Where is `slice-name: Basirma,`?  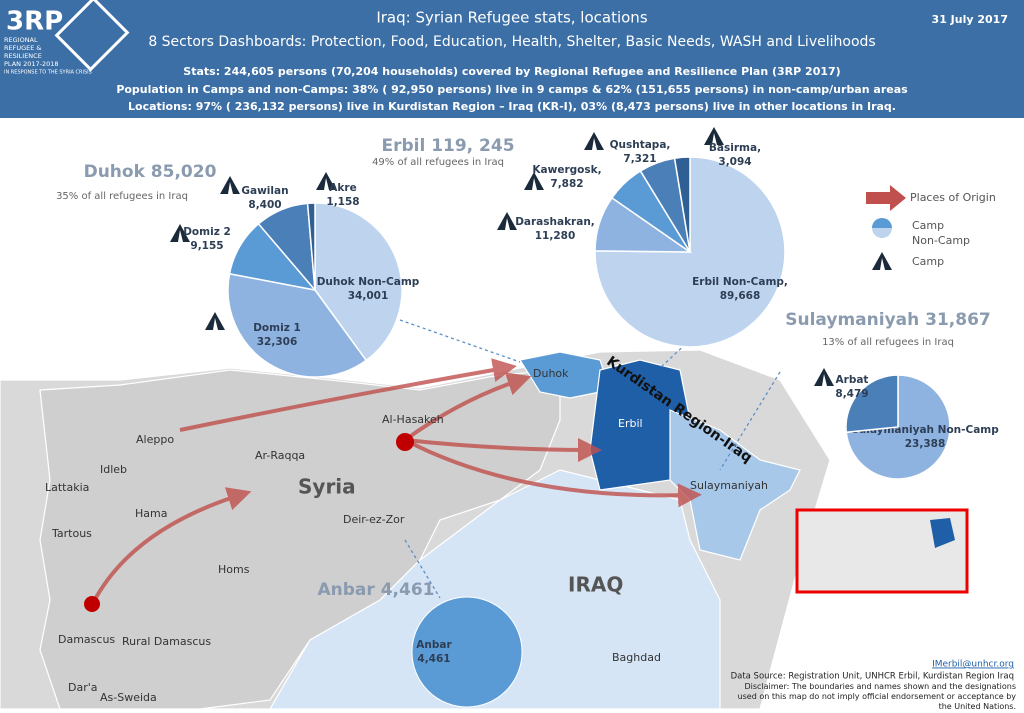
slice-name: Basirma, is located at coordinates (735, 148).